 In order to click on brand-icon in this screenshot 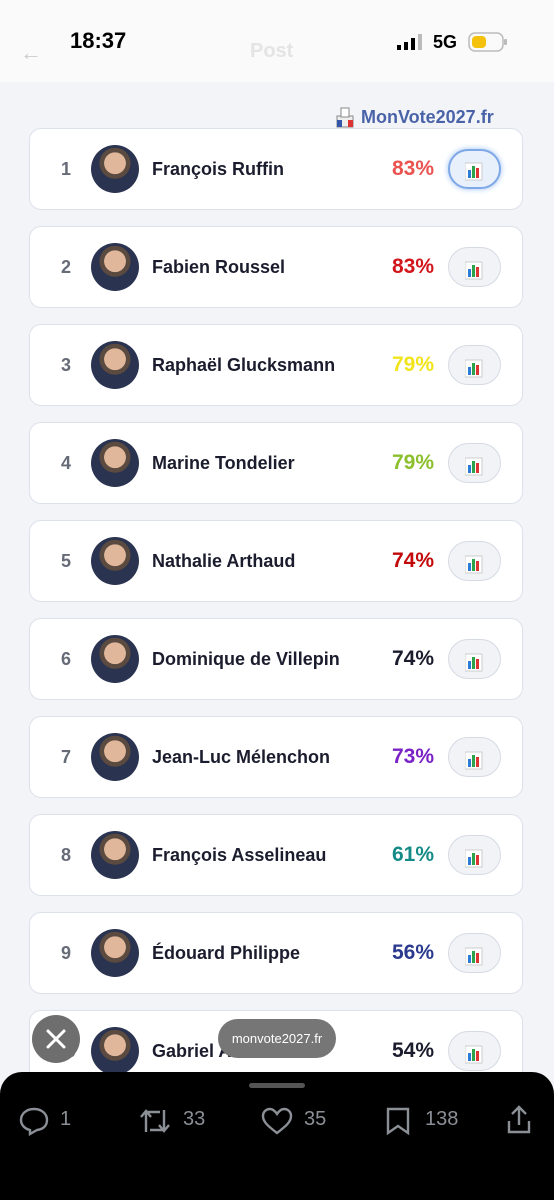, I will do `click(345, 117)`.